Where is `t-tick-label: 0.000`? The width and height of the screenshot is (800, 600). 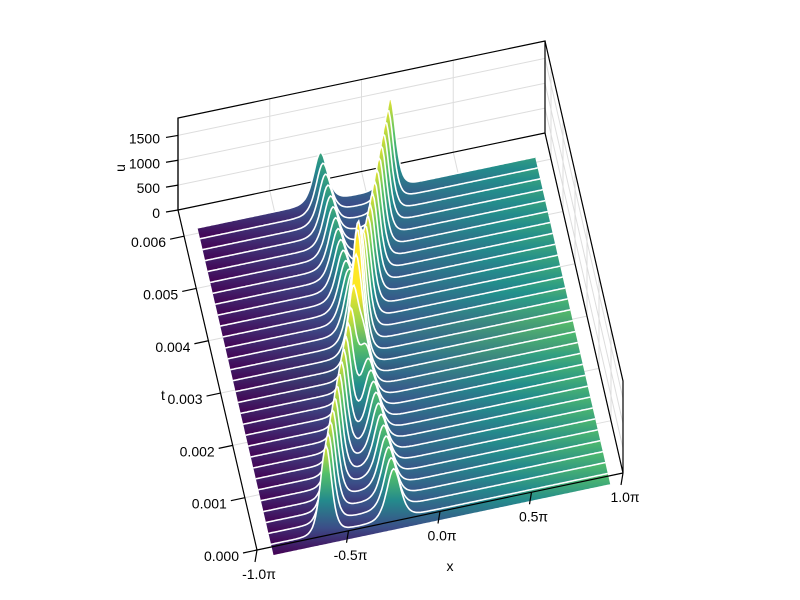
t-tick-label: 0.000 is located at coordinates (221, 556).